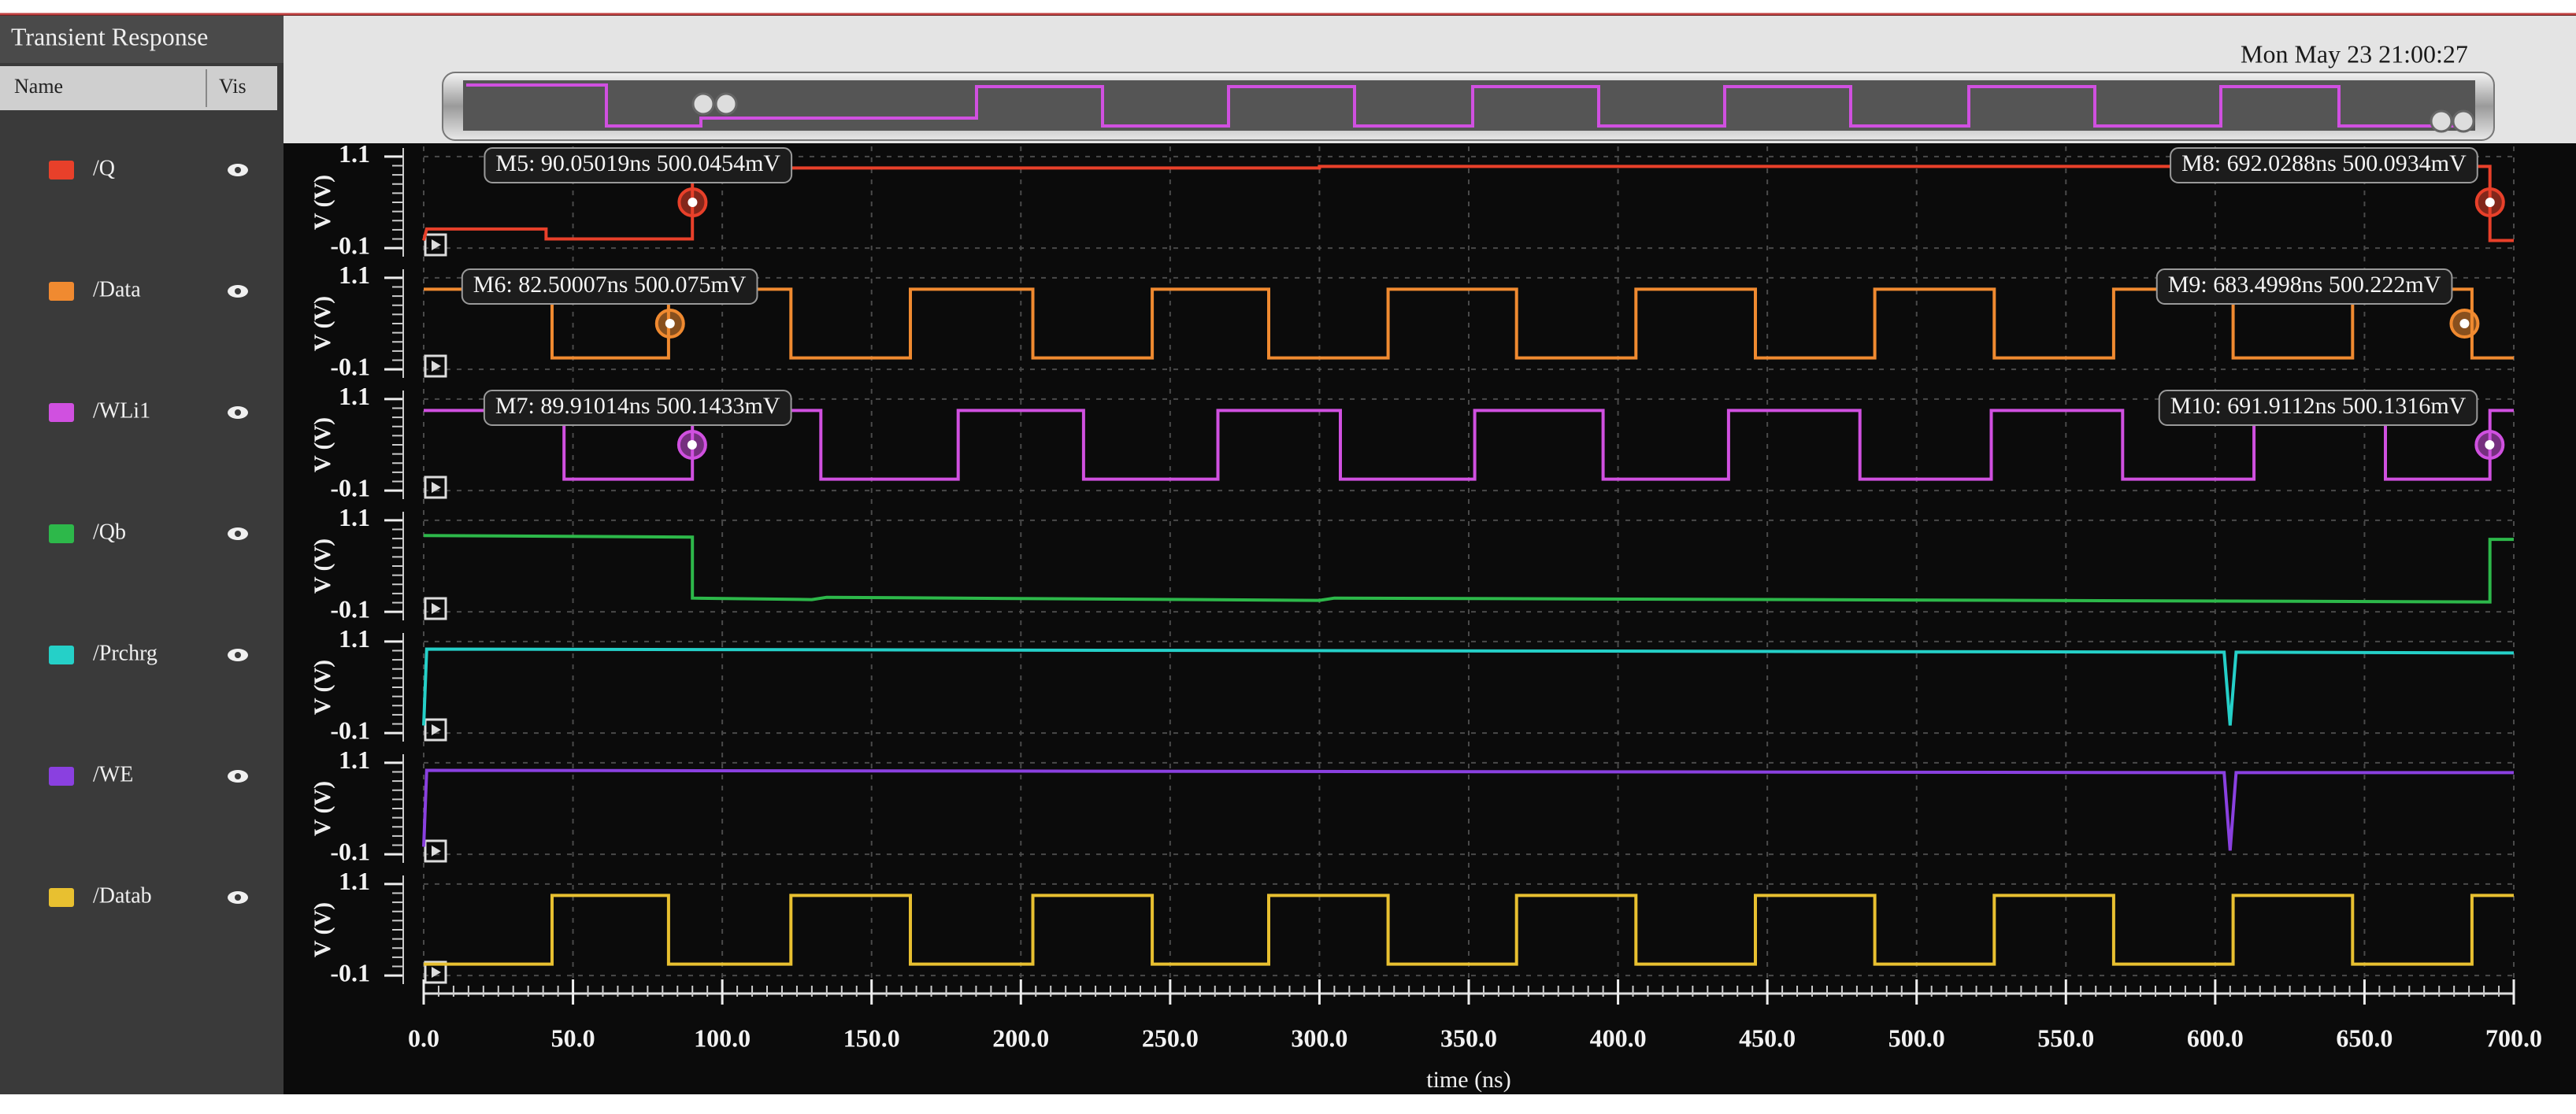 This screenshot has width=2576, height=1114. I want to click on legend-name: /WE, so click(113, 774).